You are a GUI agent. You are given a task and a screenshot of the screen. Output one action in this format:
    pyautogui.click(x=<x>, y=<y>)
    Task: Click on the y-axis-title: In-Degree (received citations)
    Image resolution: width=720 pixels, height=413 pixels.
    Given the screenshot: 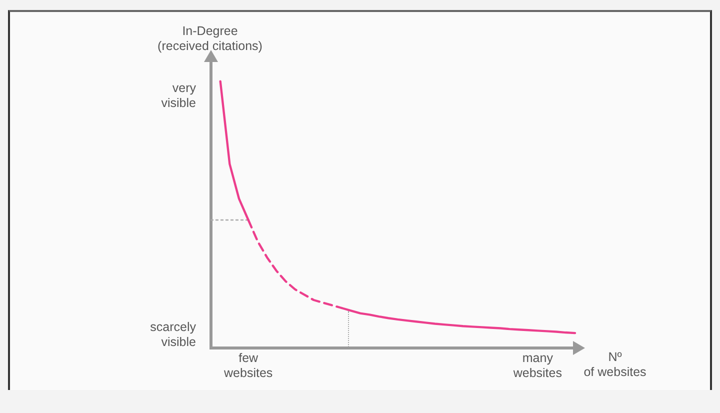 What is the action you would take?
    pyautogui.click(x=210, y=39)
    